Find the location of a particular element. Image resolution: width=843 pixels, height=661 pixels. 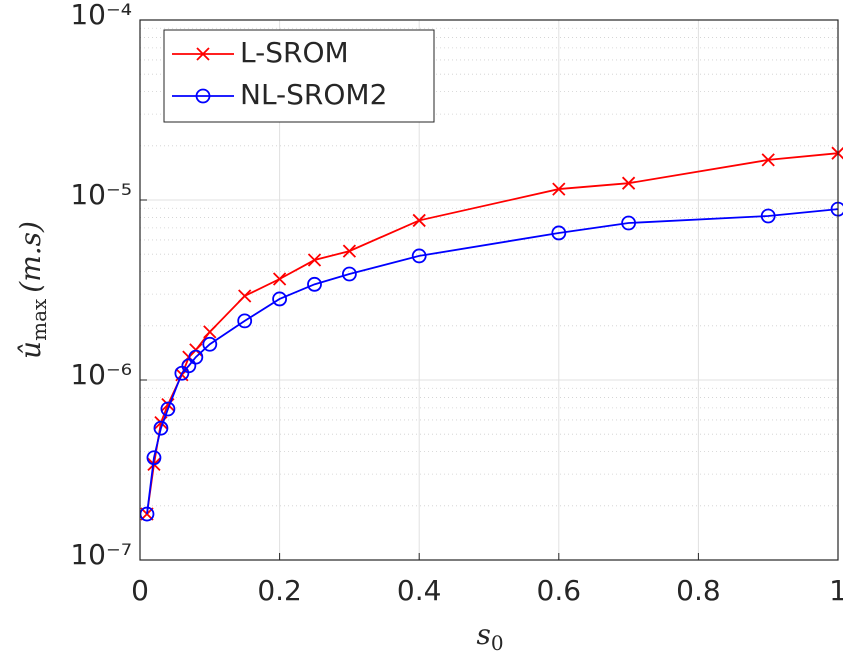

x-tick-label: 0.8 is located at coordinates (698, 590).